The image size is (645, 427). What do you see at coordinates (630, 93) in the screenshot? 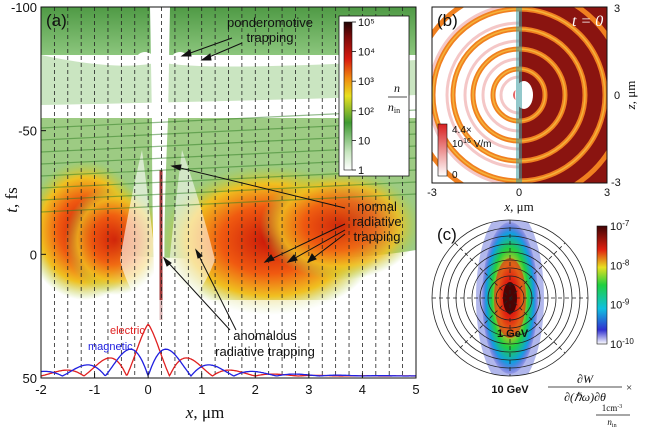
I see `panel-b-zlabel-unit: , μm` at bounding box center [630, 93].